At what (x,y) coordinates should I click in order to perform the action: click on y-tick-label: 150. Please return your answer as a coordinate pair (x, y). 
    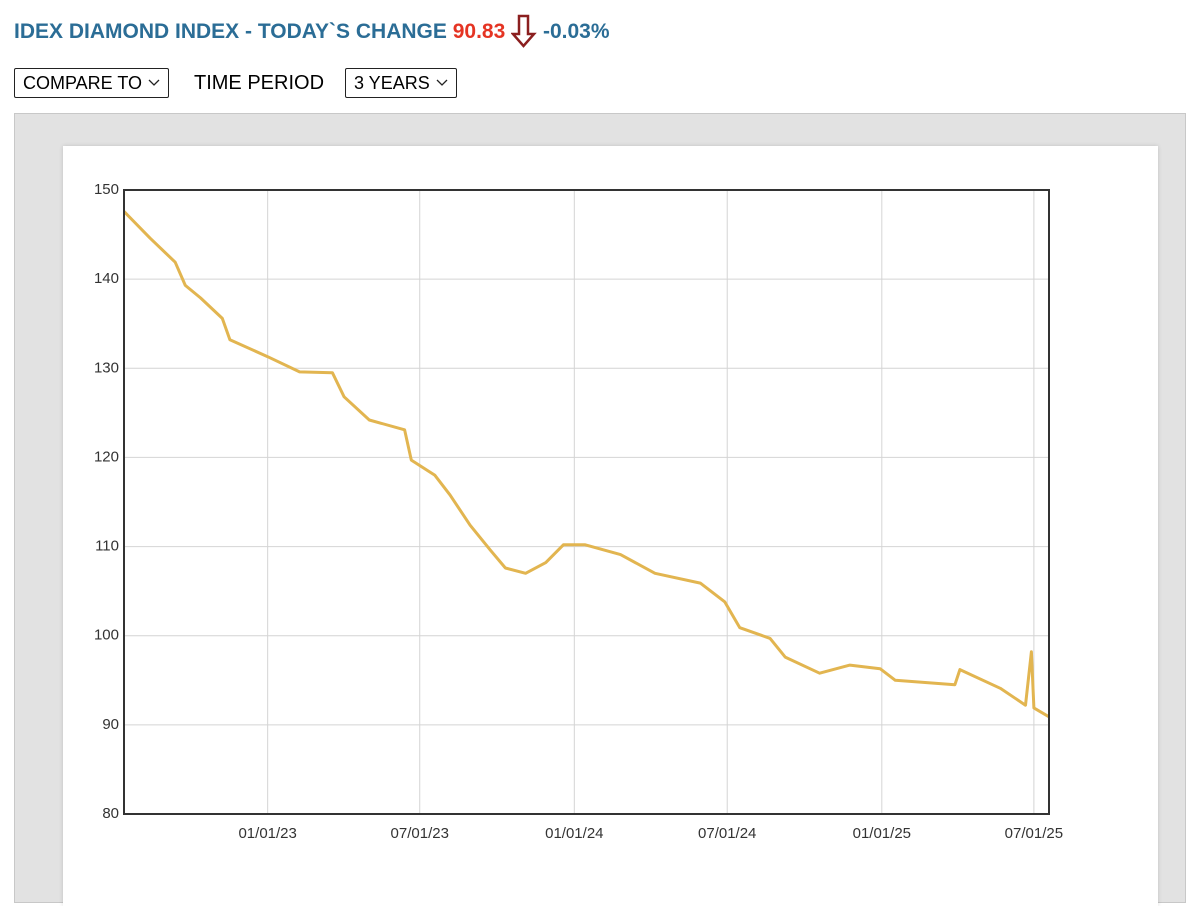
    Looking at the image, I should click on (106, 189).